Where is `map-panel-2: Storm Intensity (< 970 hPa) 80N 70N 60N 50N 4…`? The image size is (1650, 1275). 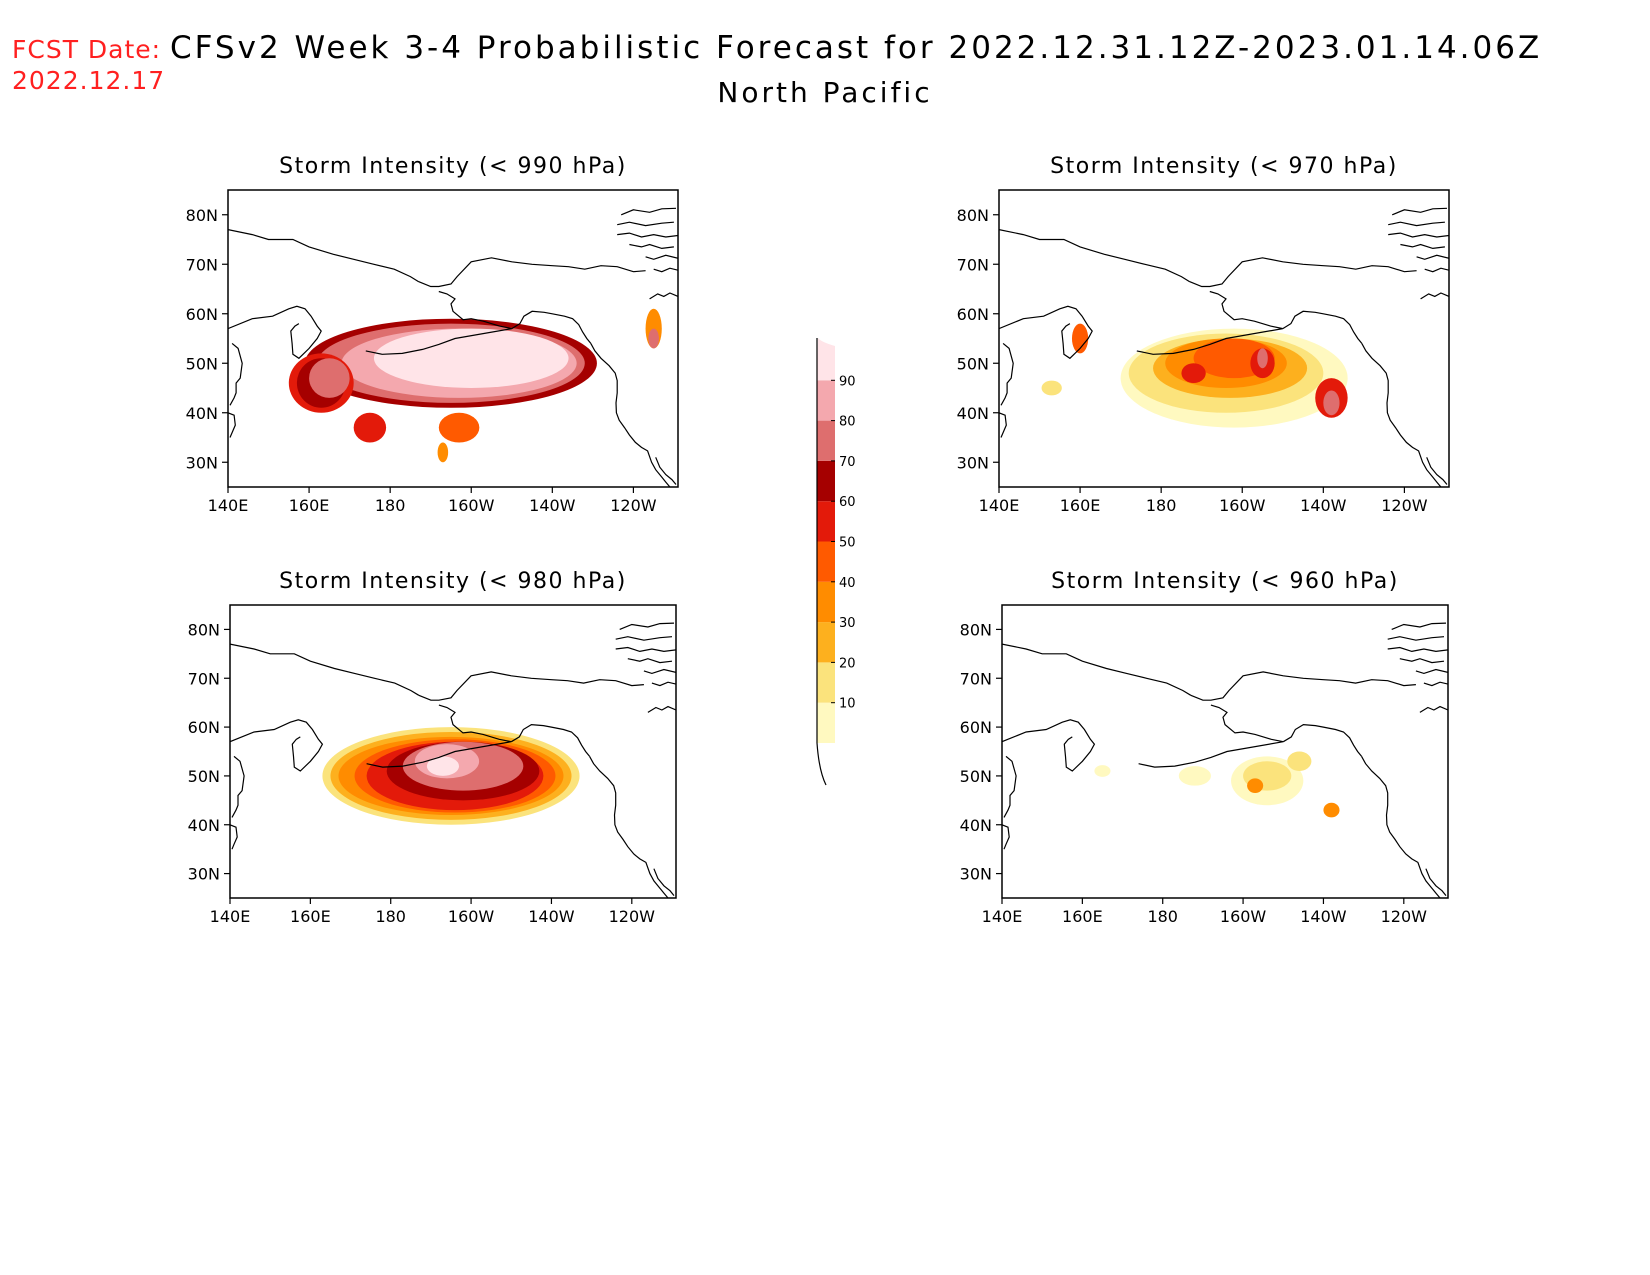 map-panel-2: Storm Intensity (< 970 hPa) 80N 70N 60N 50N 4… is located at coordinates (1203, 334).